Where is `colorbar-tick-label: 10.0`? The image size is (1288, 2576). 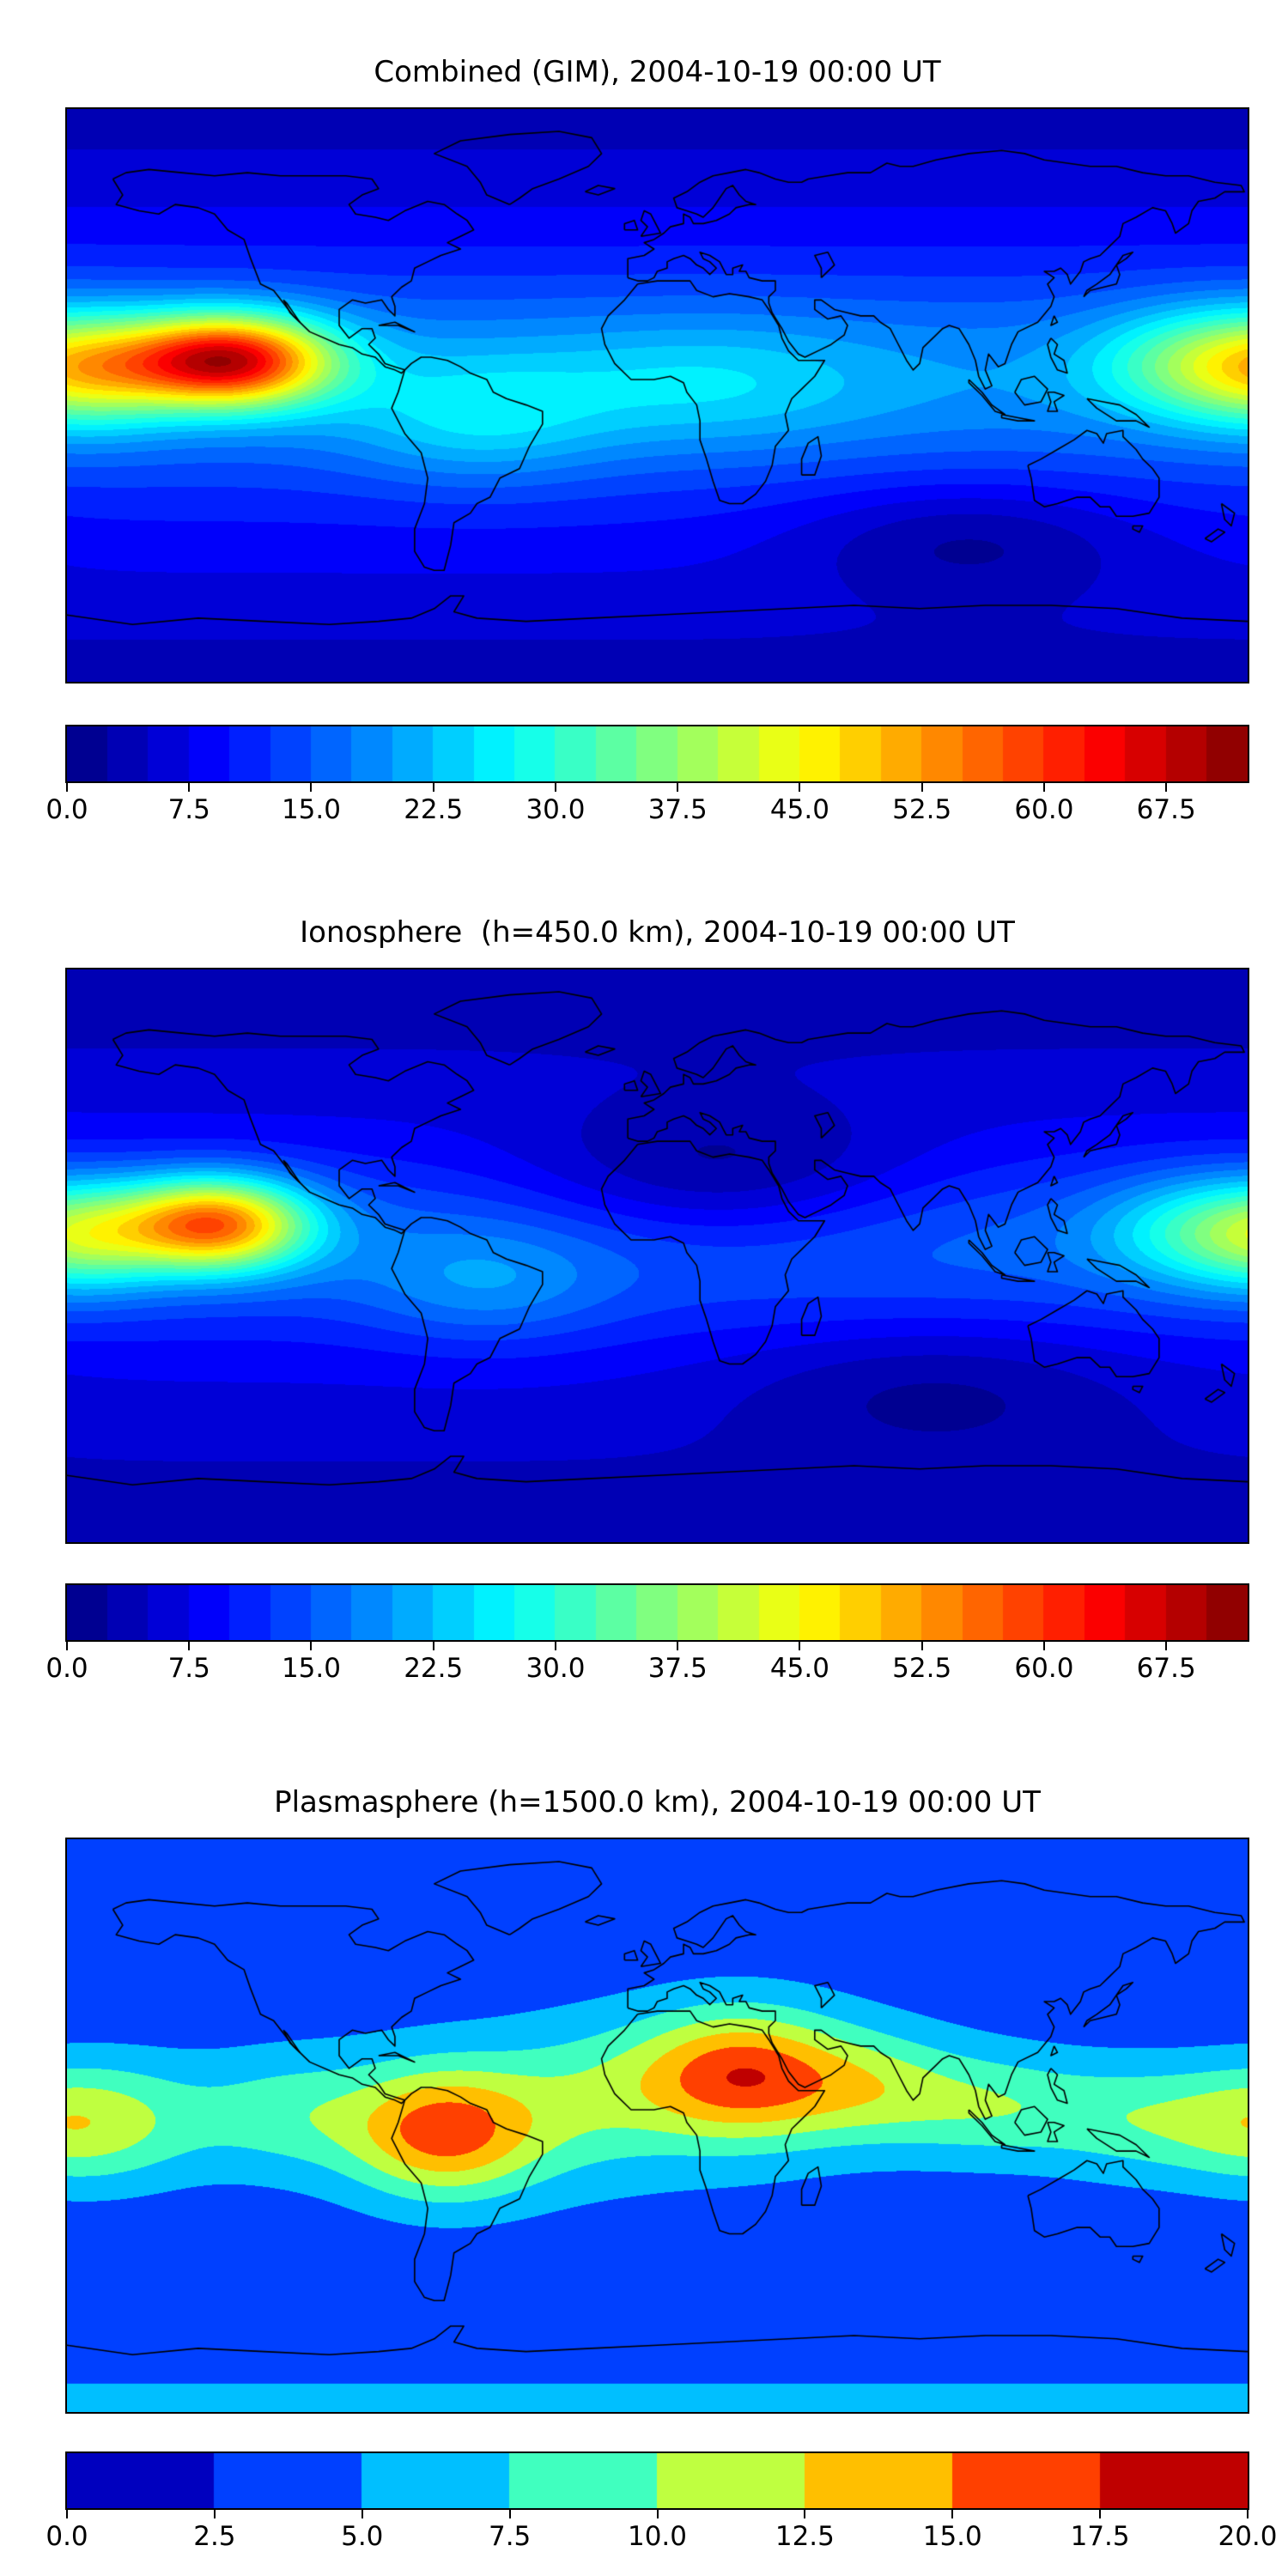
colorbar-tick-label: 10.0 is located at coordinates (658, 2536).